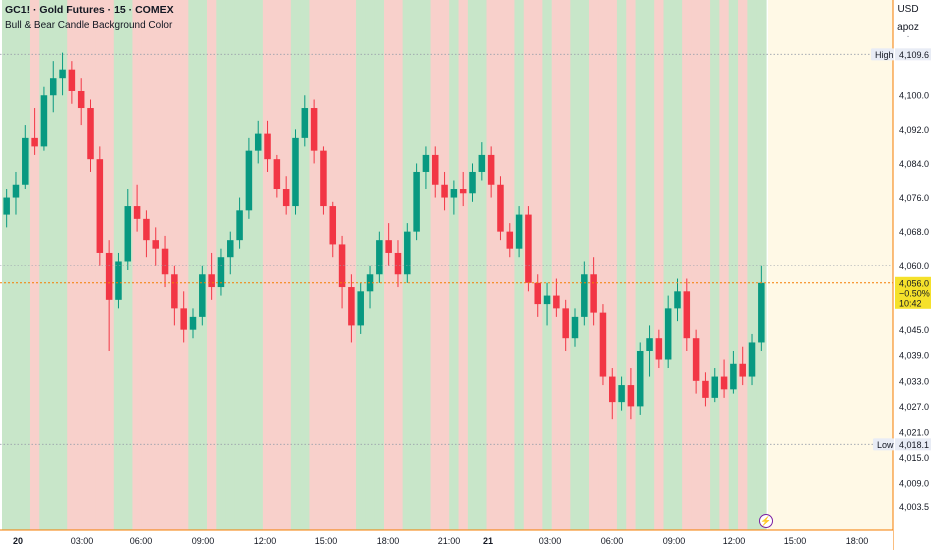 This screenshot has width=932, height=550. What do you see at coordinates (913, 292) in the screenshot?
I see `price-badge` at bounding box center [913, 292].